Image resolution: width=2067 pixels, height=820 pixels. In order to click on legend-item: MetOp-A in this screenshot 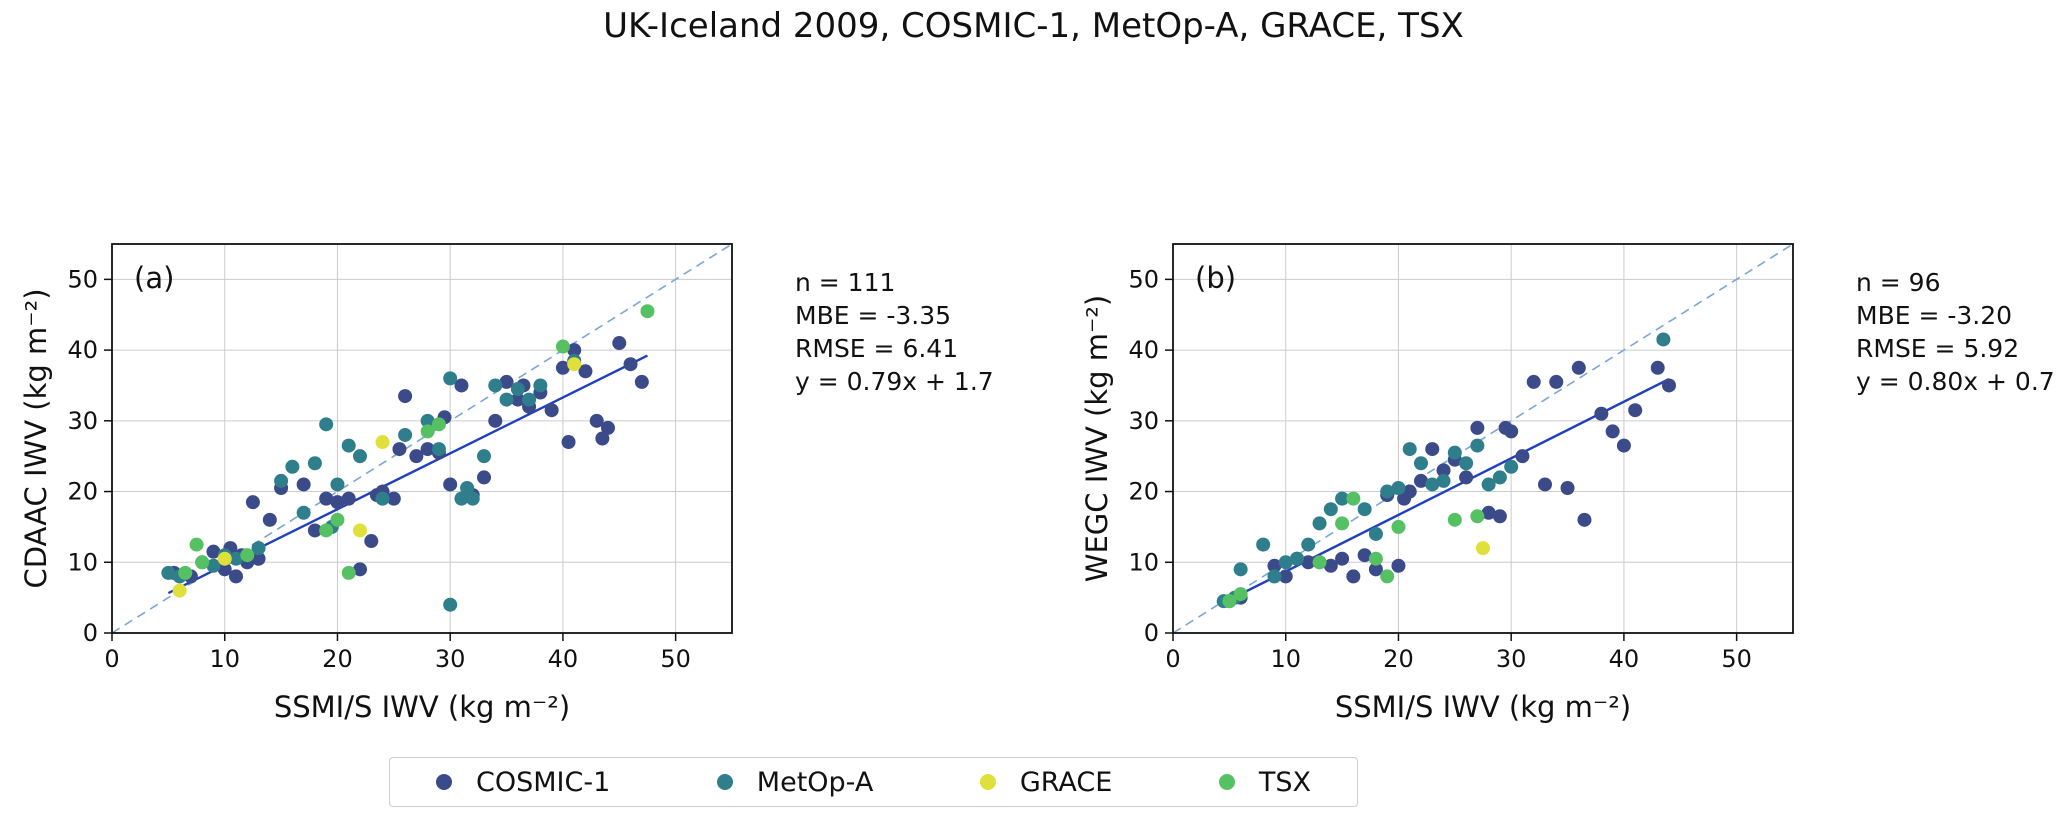, I will do `click(794, 782)`.